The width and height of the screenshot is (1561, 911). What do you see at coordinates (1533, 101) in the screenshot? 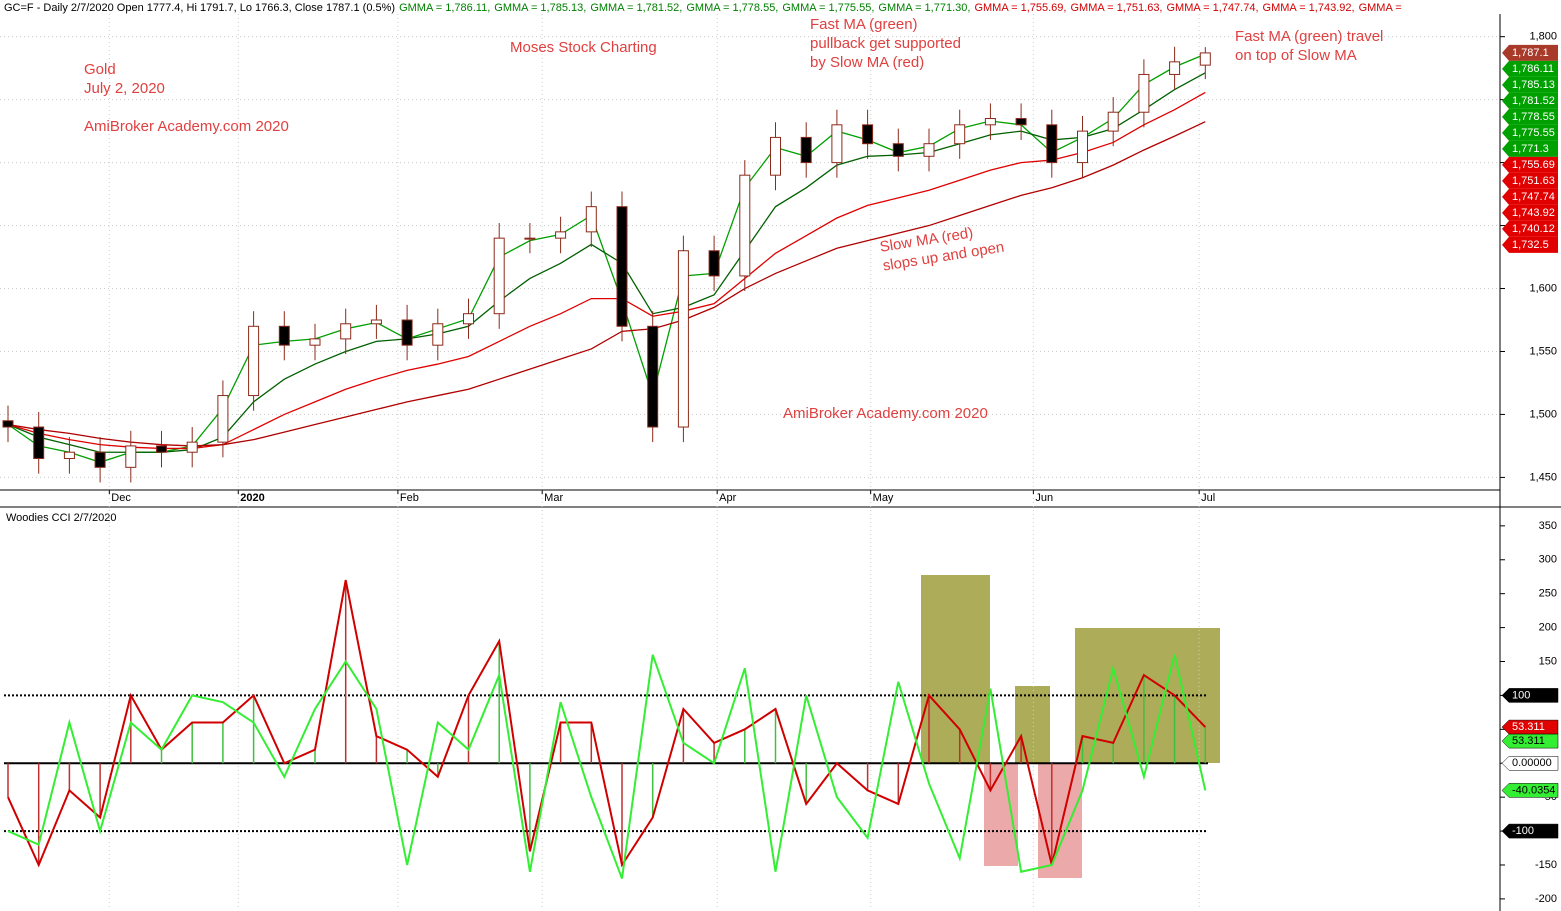
I see `price-tag-label: 1,781.52` at bounding box center [1533, 101].